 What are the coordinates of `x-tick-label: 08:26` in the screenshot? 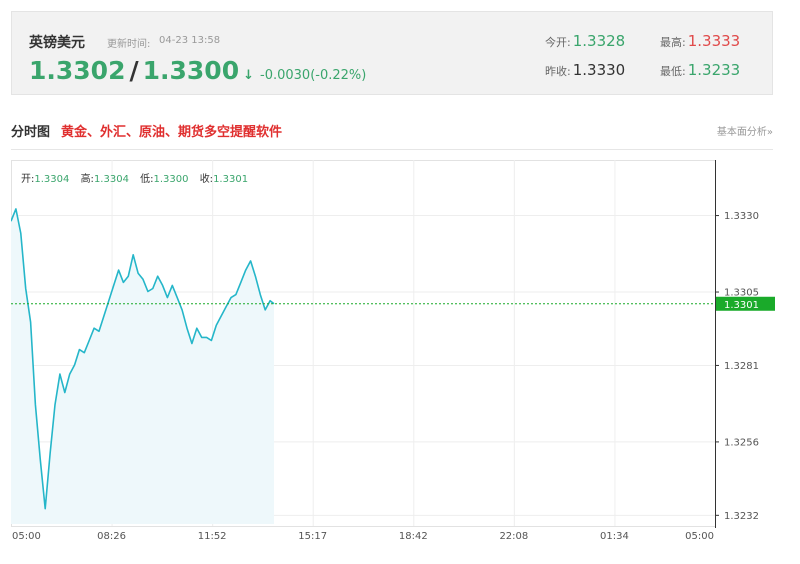 It's located at (111, 536).